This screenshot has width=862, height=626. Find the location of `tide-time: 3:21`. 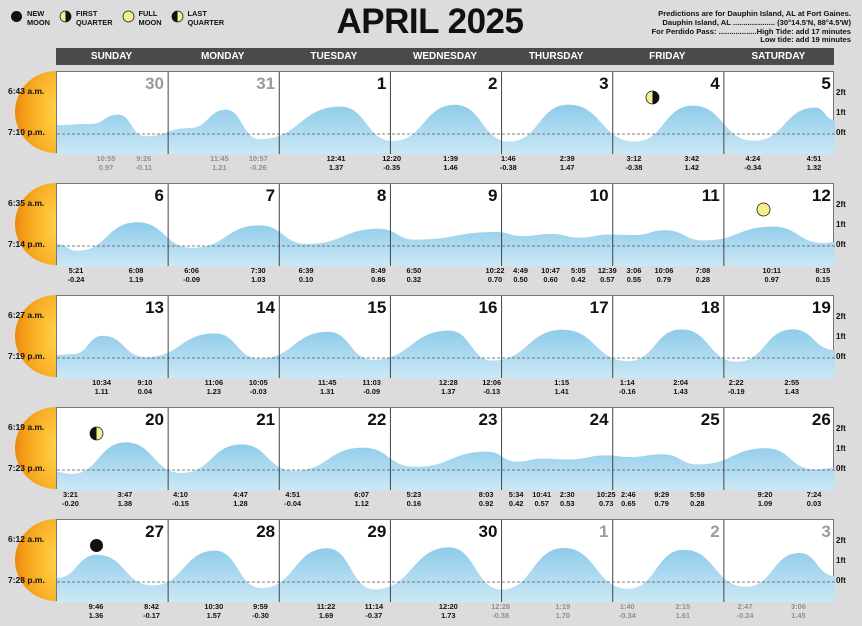

tide-time: 3:21 is located at coordinates (70, 494).